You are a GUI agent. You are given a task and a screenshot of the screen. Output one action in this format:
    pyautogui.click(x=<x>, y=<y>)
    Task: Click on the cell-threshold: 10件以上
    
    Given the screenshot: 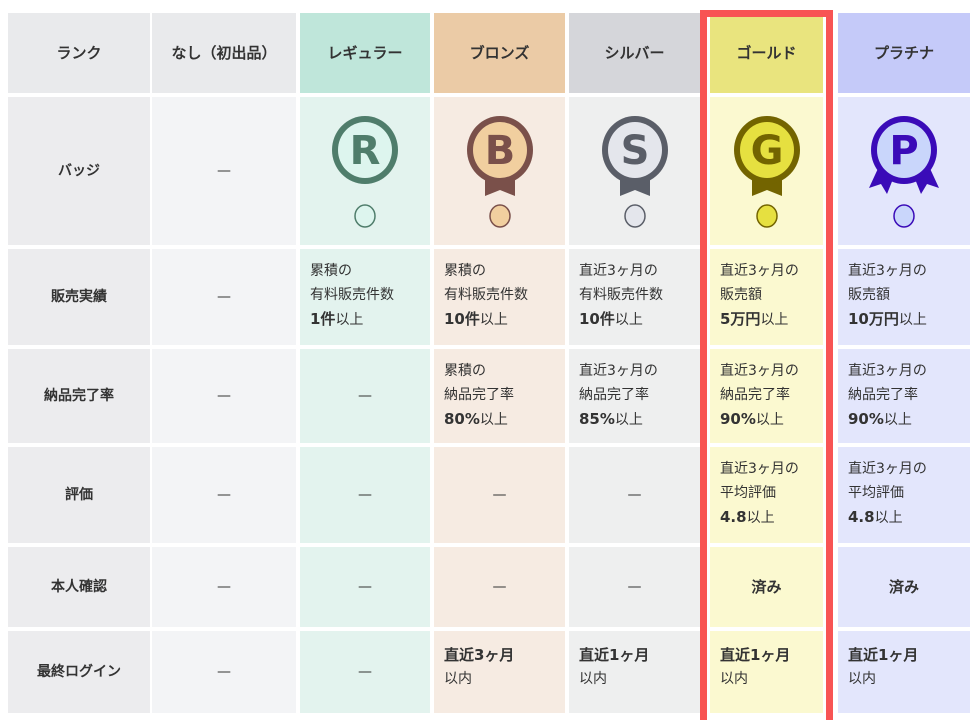 What is the action you would take?
    pyautogui.click(x=499, y=319)
    